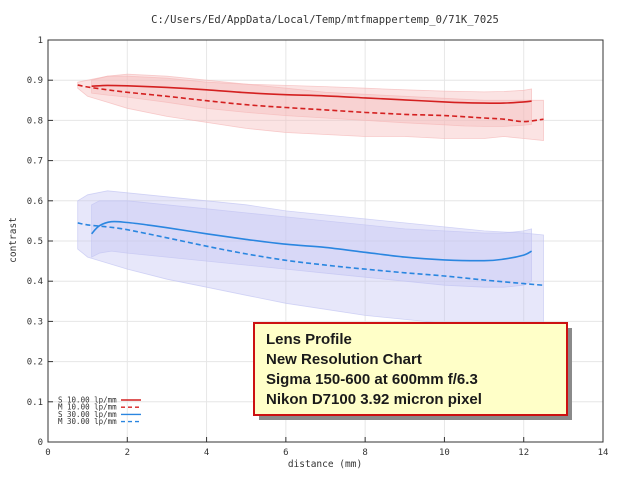 Image resolution: width=621 pixels, height=479 pixels. Describe the element at coordinates (444, 453) in the screenshot. I see `x-tick-label-5: 10` at that location.